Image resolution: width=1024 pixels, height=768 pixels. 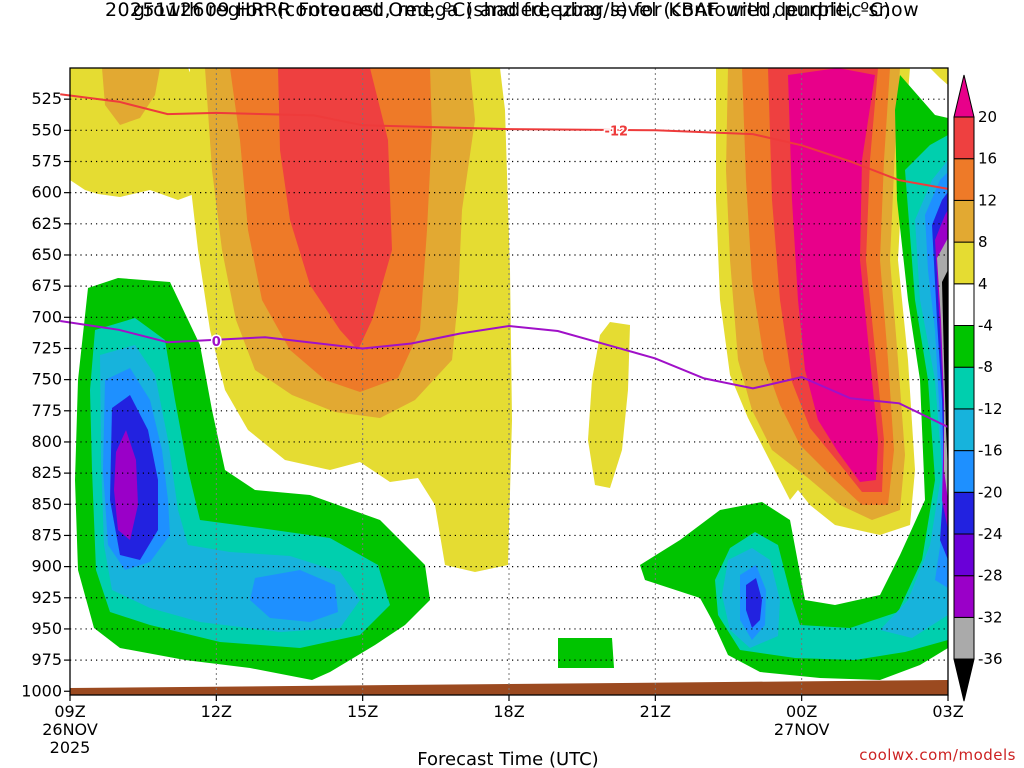 What do you see at coordinates (46, 379) in the screenshot?
I see `y-tick-label-750: 750` at bounding box center [46, 379].